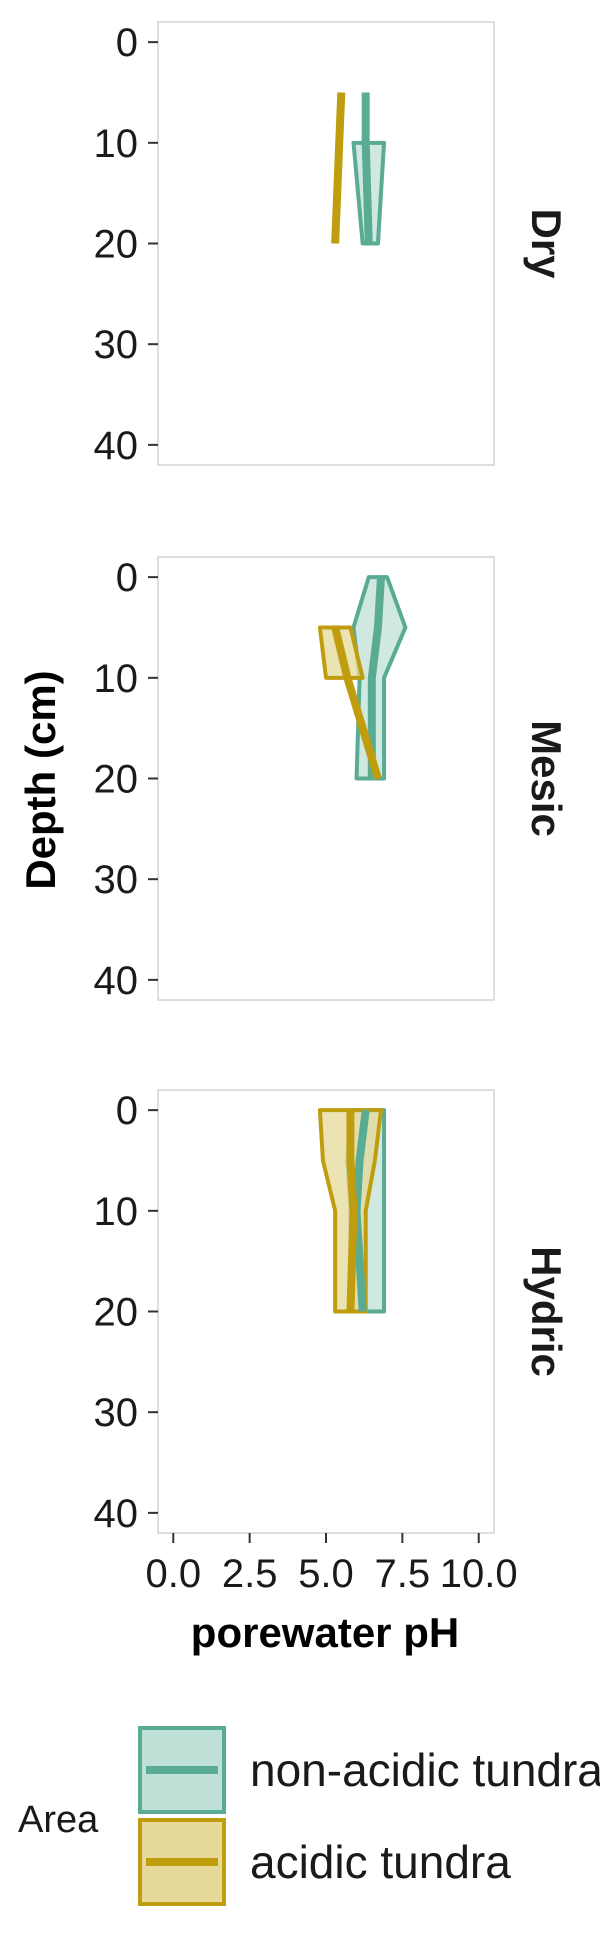 This screenshot has height=1950, width=600. Describe the element at coordinates (58, 1820) in the screenshot. I see `legend-title: Area` at that location.